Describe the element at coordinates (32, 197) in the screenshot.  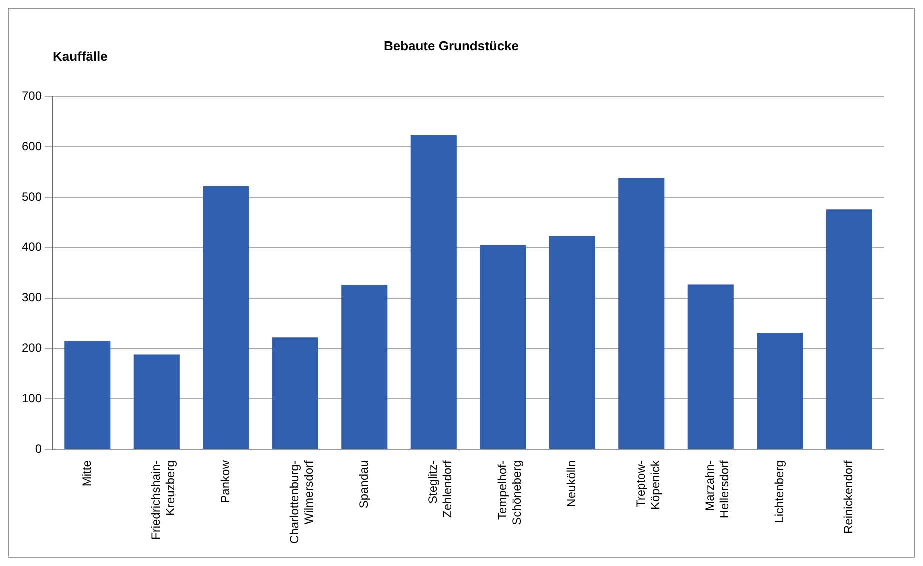
I see `y-tick-label: 500` at that location.